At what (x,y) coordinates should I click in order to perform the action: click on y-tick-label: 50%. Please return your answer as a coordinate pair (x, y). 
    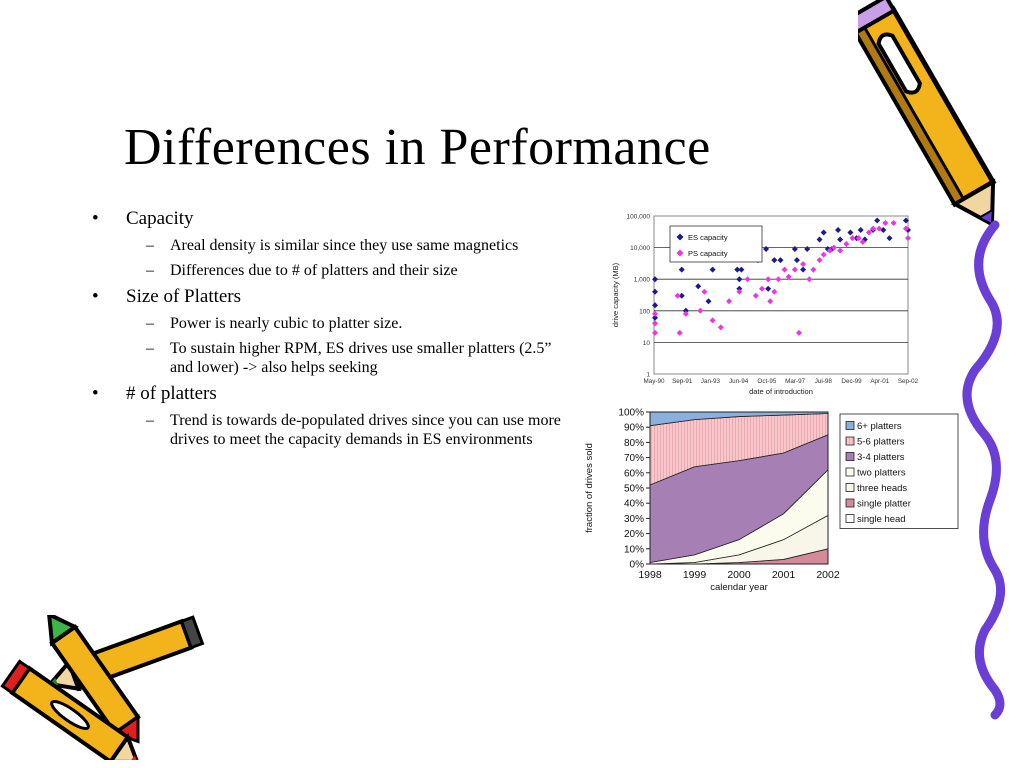
    Looking at the image, I should click on (634, 489).